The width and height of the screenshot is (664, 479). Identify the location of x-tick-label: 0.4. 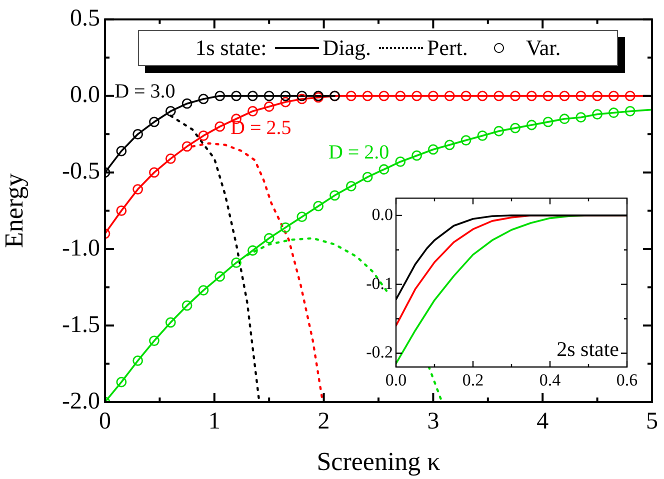
(550, 380).